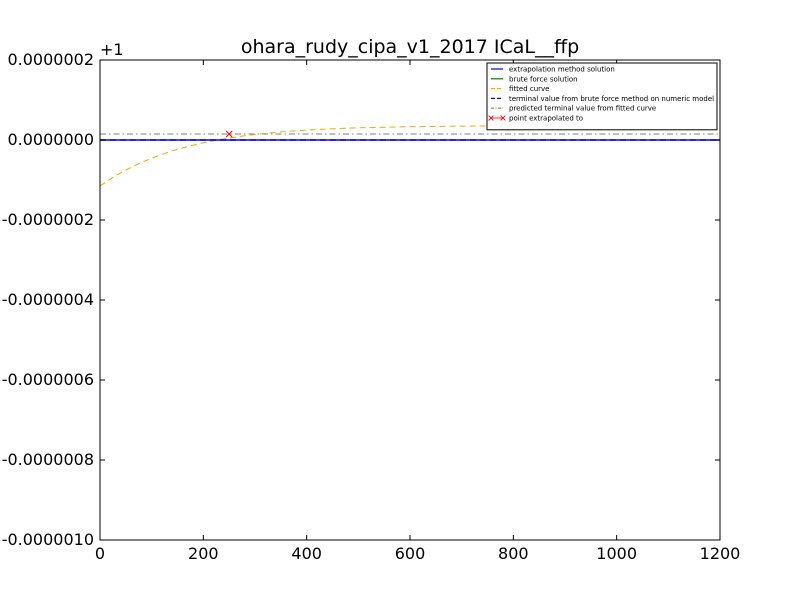 The image size is (800, 600). I want to click on legend-entry: point extrapolated to, so click(535, 119).